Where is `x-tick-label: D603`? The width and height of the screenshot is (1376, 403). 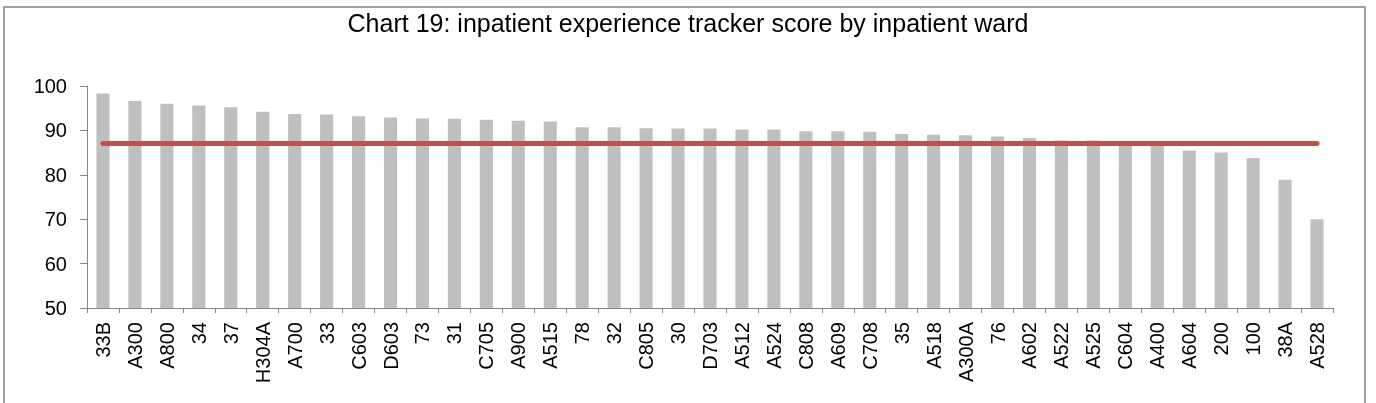
x-tick-label: D603 is located at coordinates (390, 346).